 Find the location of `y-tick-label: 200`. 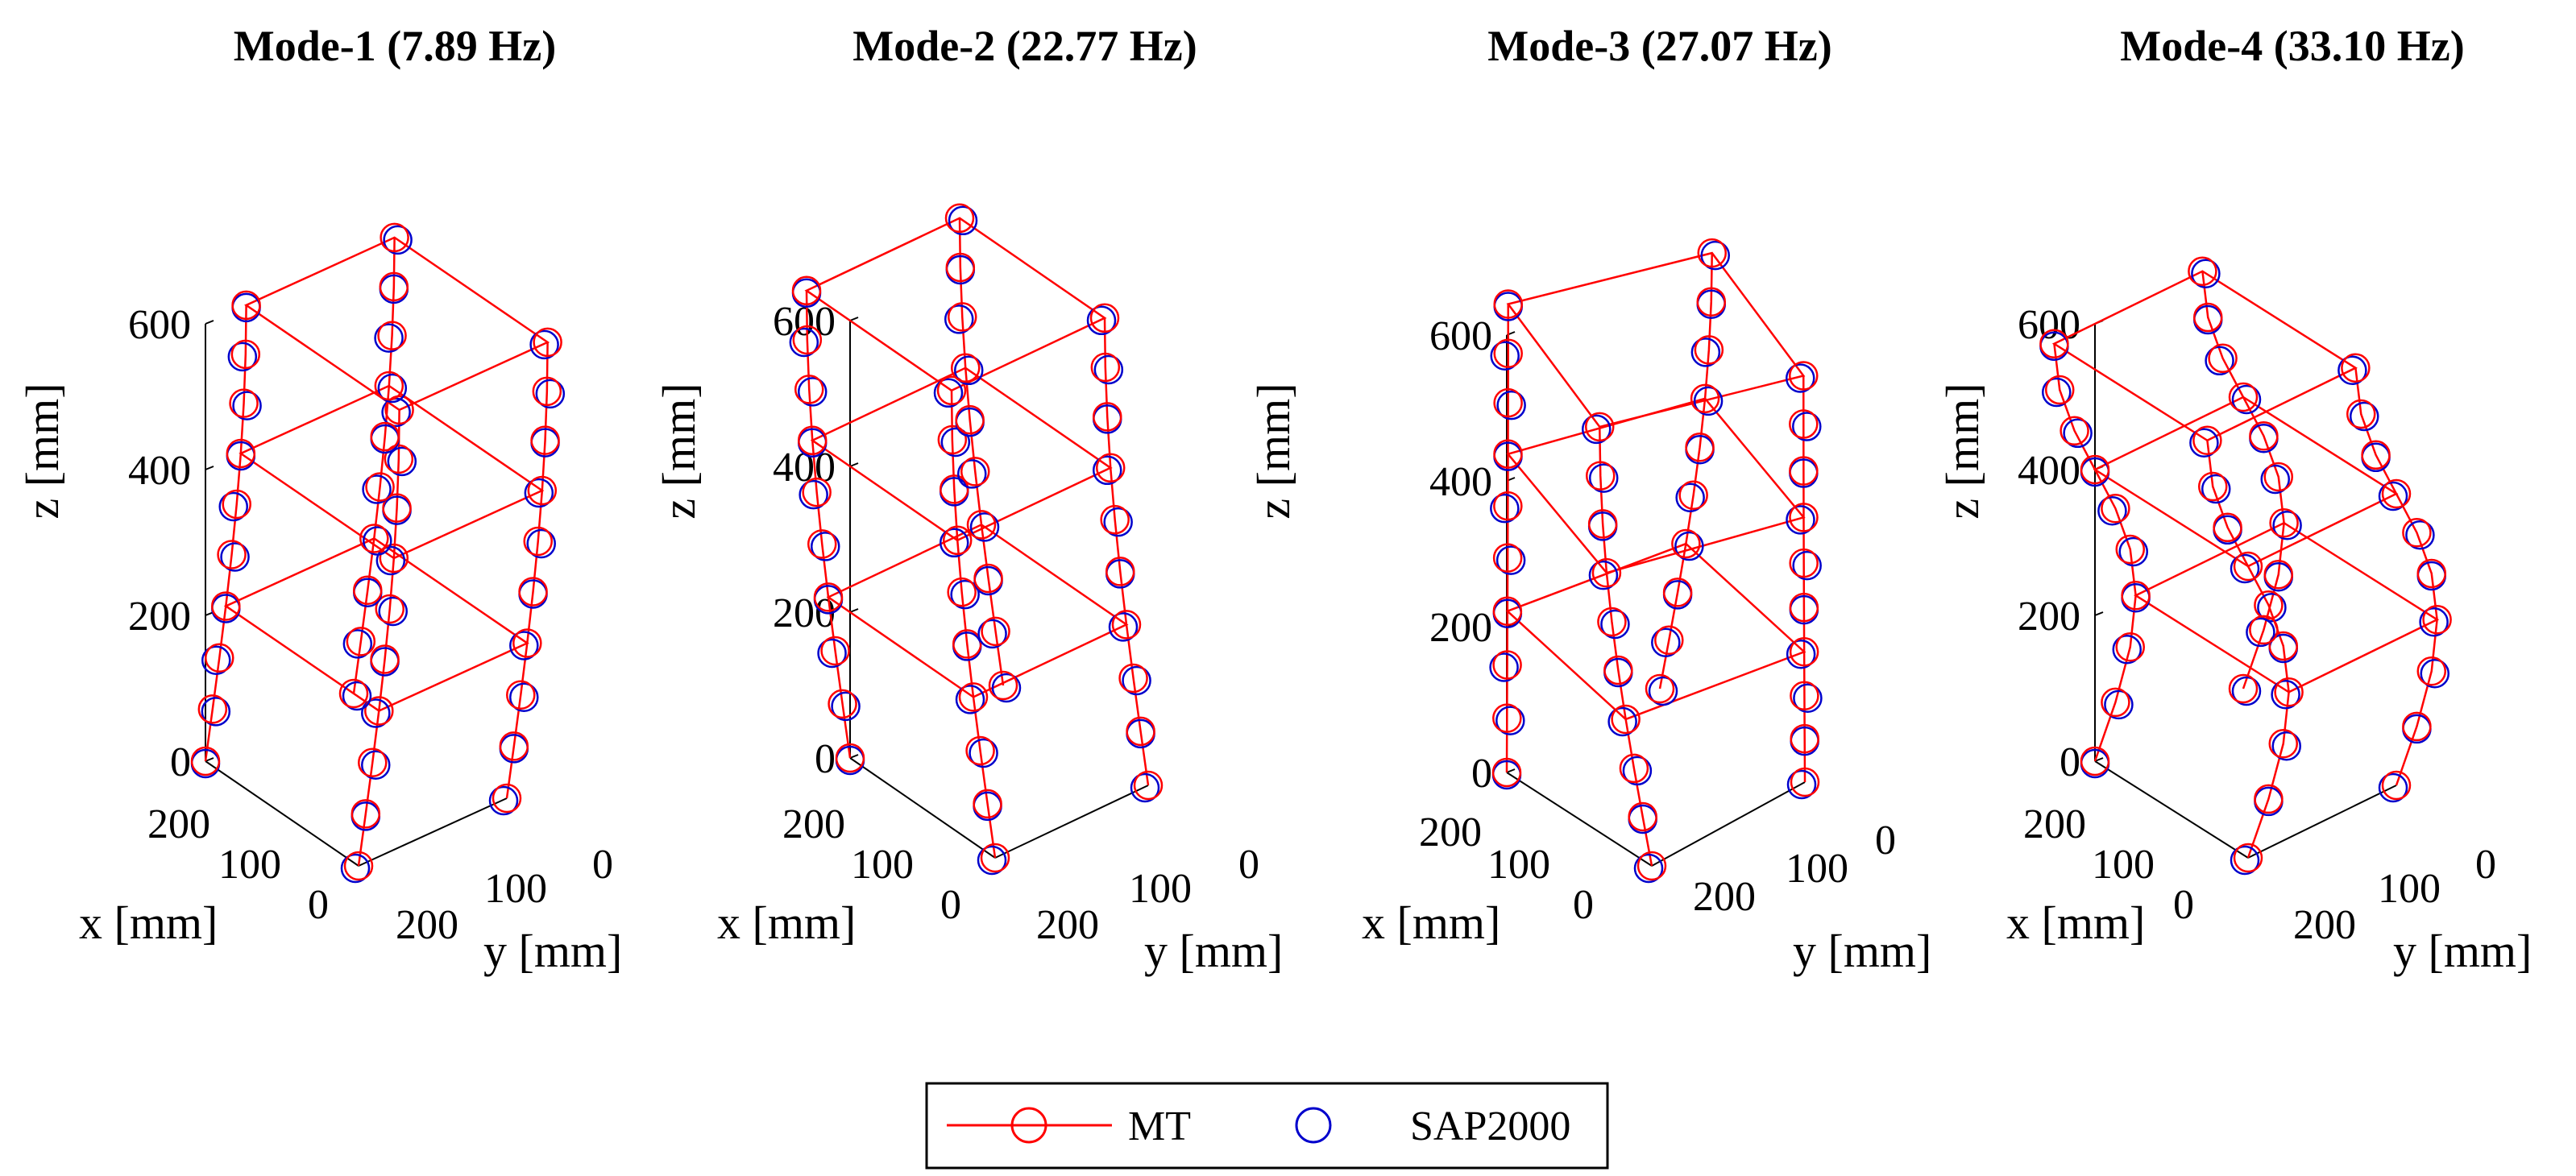

y-tick-label: 200 is located at coordinates (427, 925).